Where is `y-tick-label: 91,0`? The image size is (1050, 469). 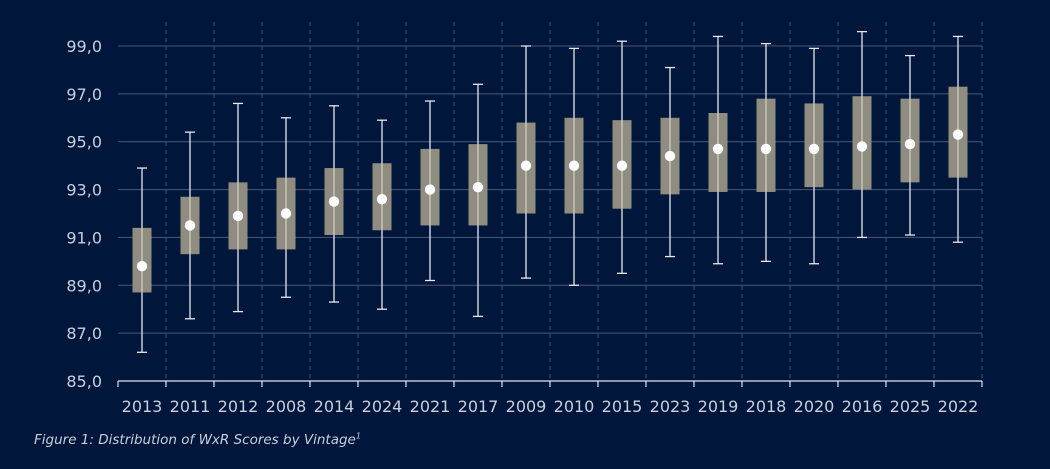
y-tick-label: 91,0 is located at coordinates (84, 237).